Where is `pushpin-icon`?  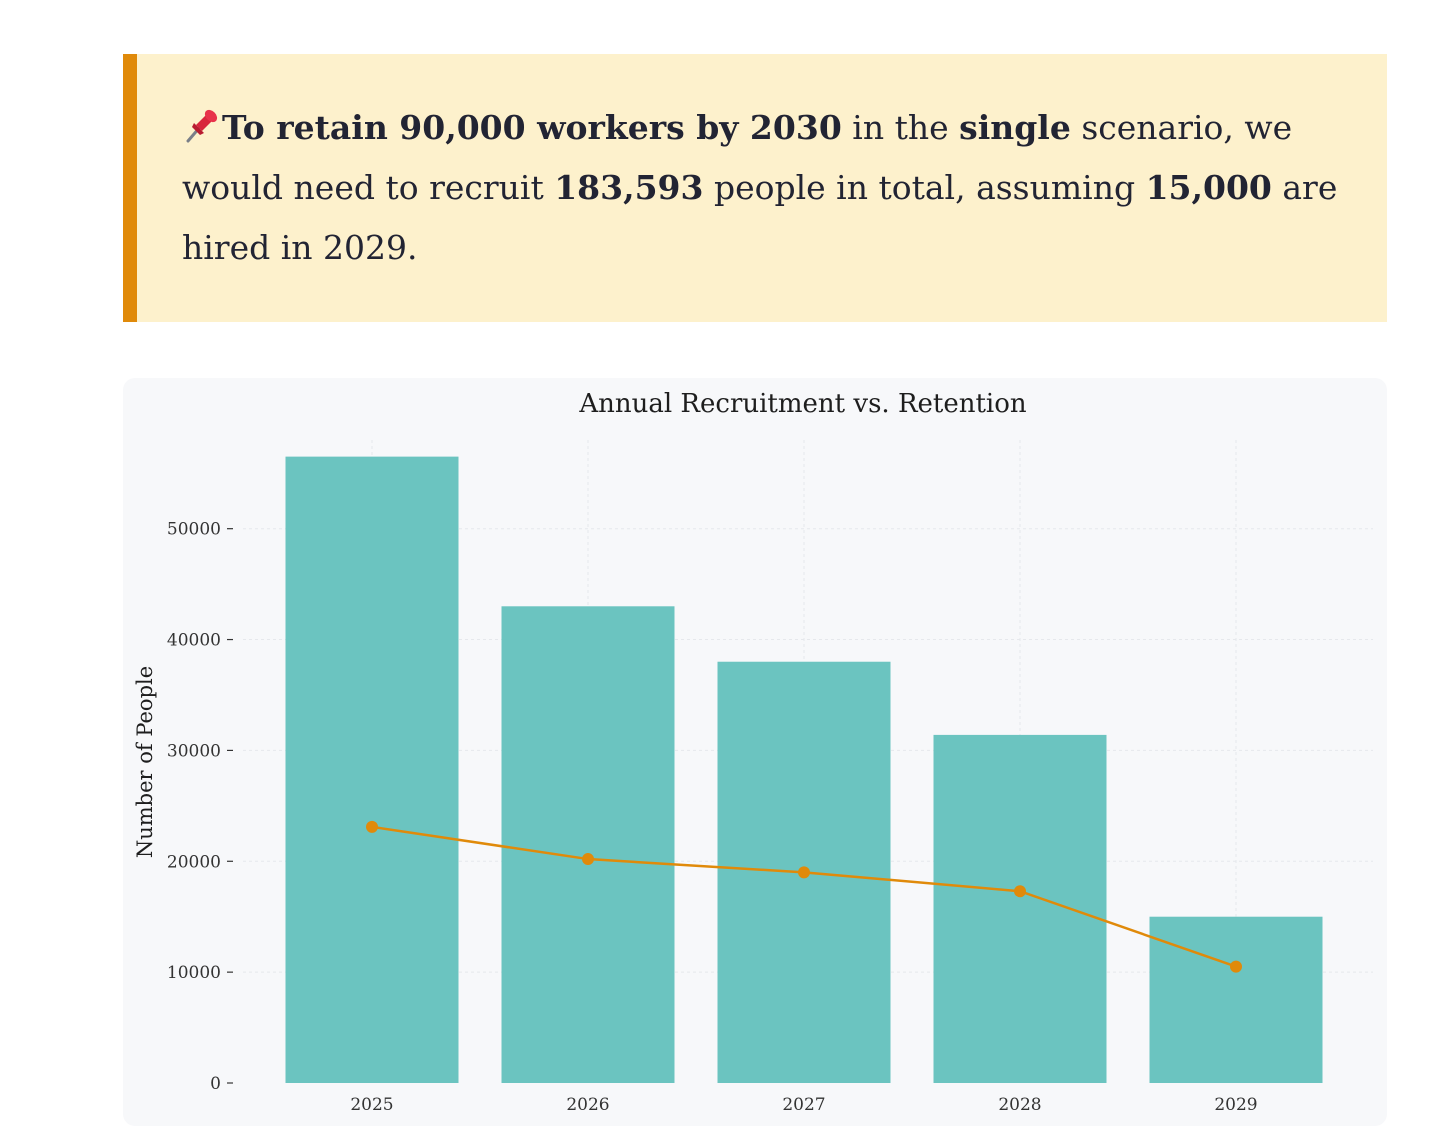
pushpin-icon is located at coordinates (202, 126).